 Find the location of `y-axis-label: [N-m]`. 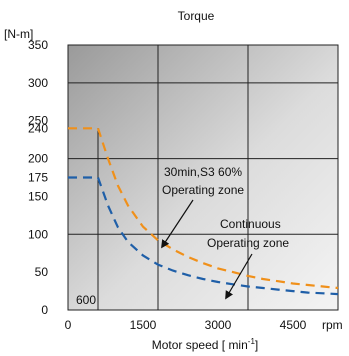

y-axis-label: [N-m] is located at coordinates (18, 34).